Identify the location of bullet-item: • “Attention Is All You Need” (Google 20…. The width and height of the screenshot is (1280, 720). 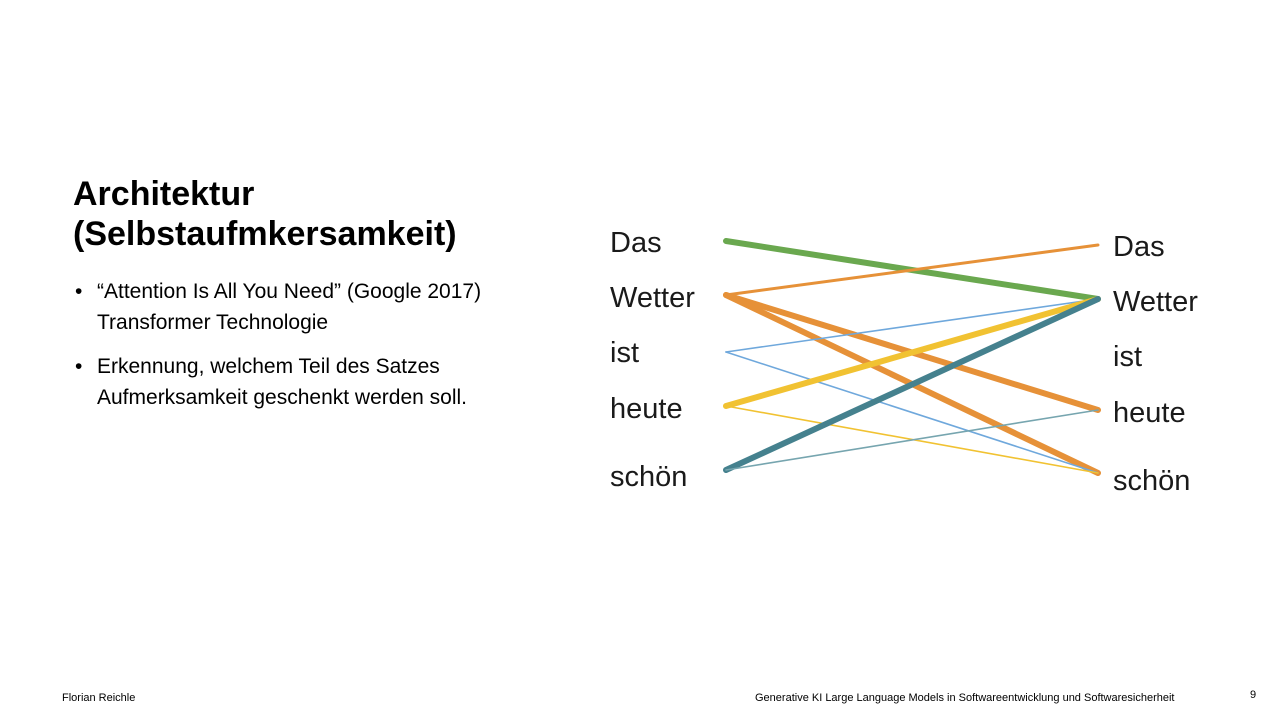
(325, 307).